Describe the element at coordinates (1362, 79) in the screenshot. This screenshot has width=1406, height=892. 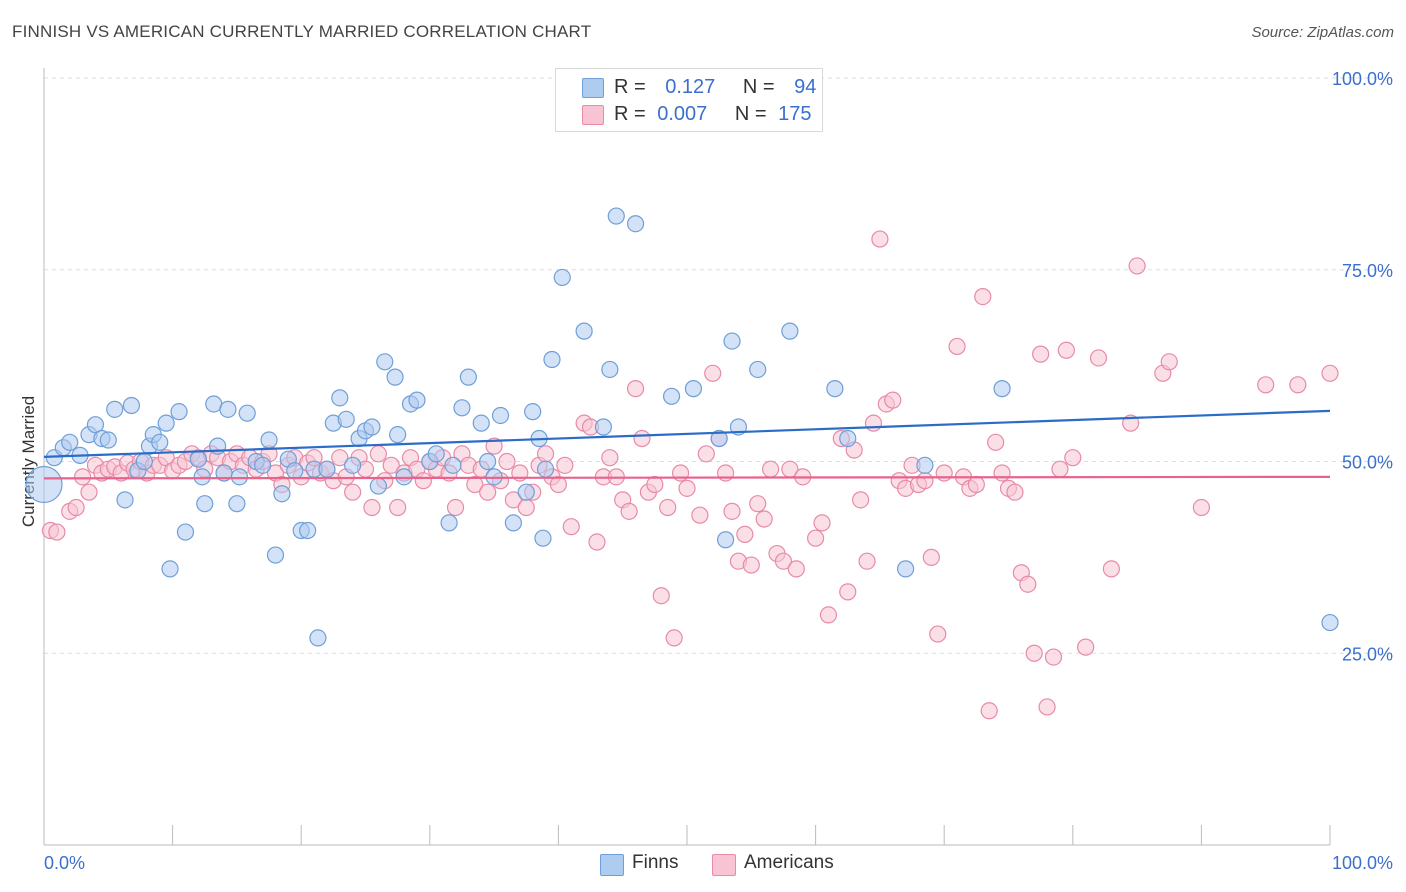
I see `y-tick-label: 100.0%` at that location.